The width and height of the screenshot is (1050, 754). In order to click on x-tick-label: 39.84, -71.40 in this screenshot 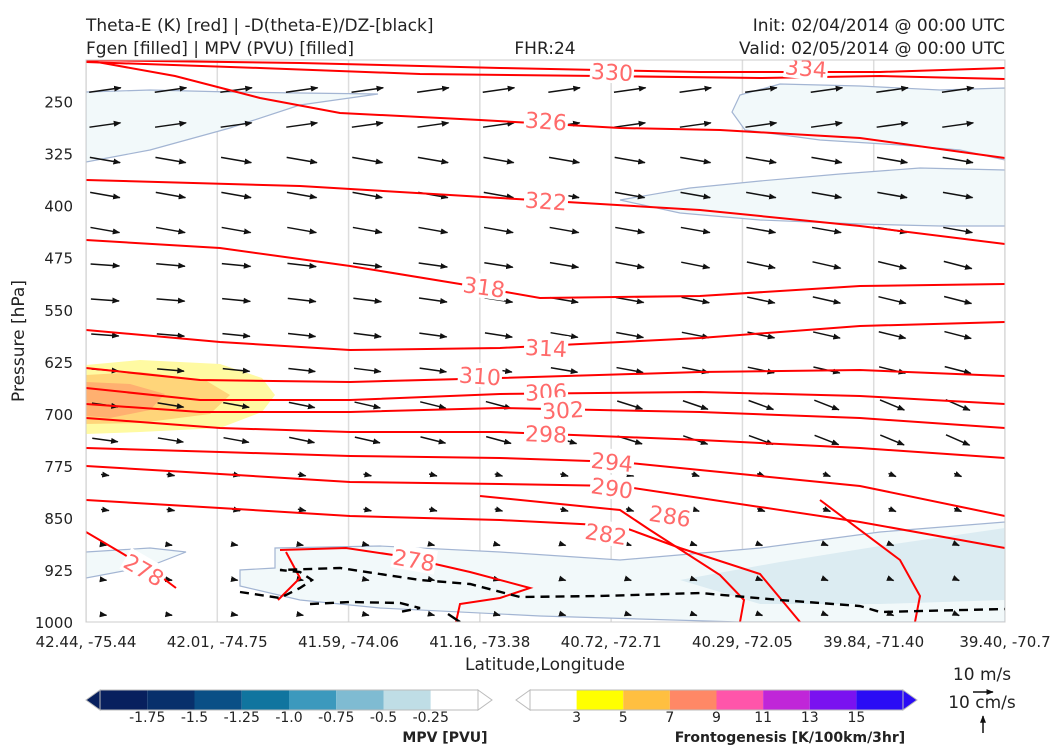, I will do `click(873, 642)`.